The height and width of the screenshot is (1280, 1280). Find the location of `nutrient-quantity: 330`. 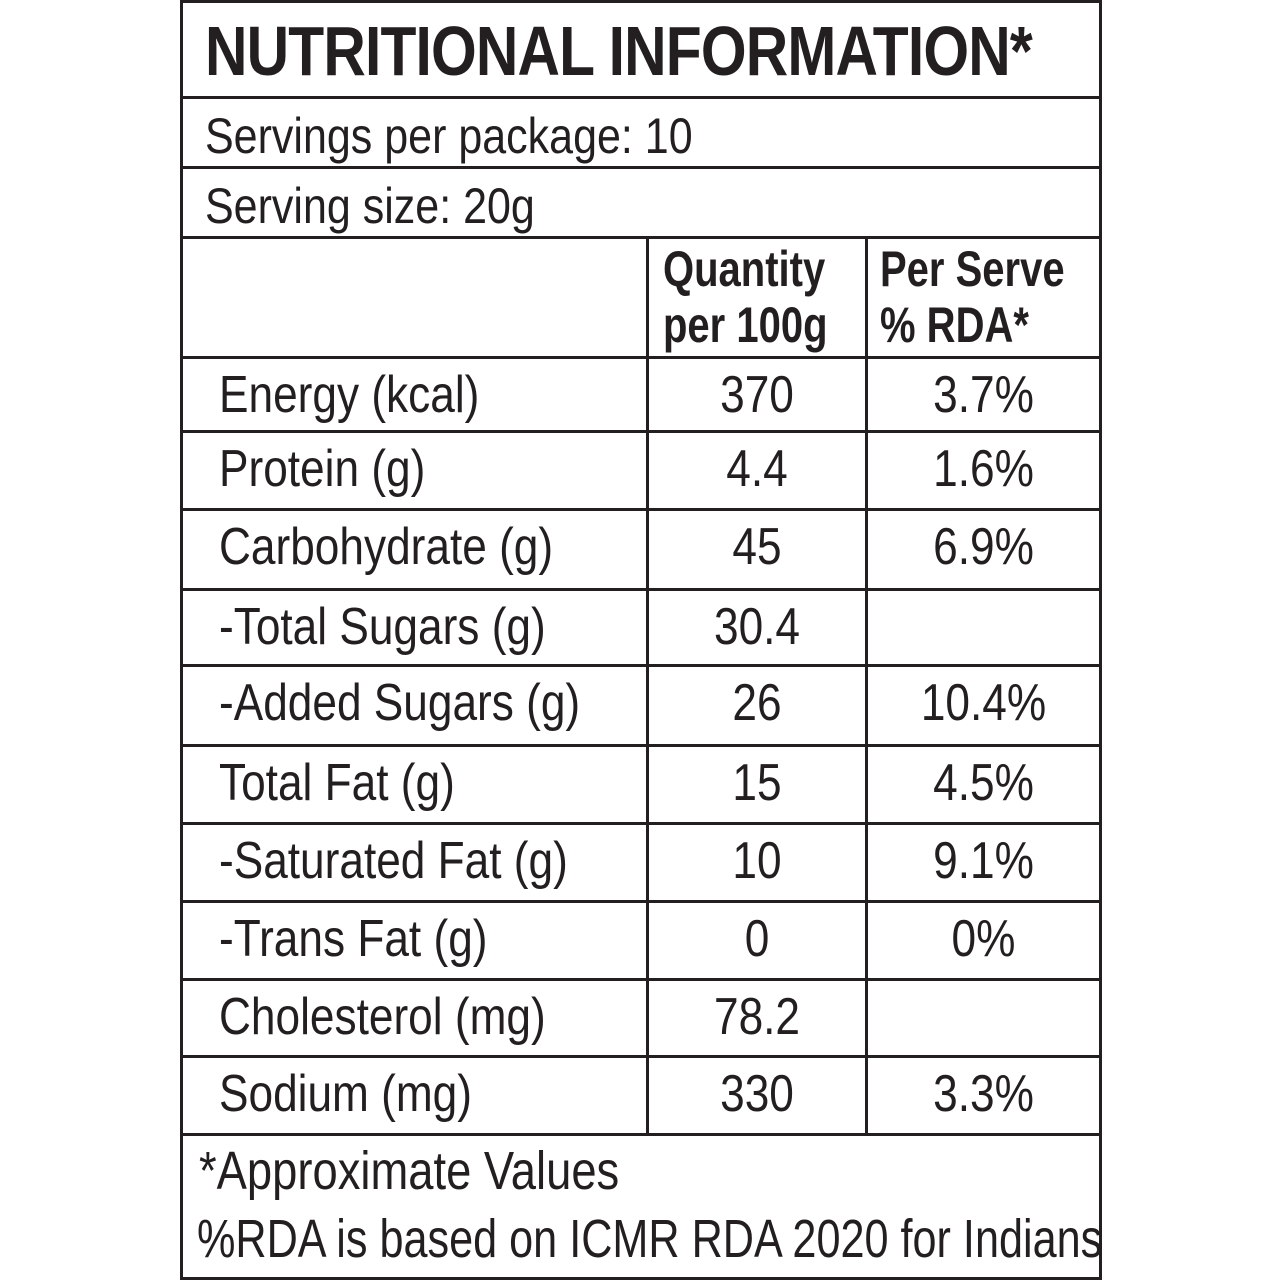

nutrient-quantity: 330 is located at coordinates (757, 1094).